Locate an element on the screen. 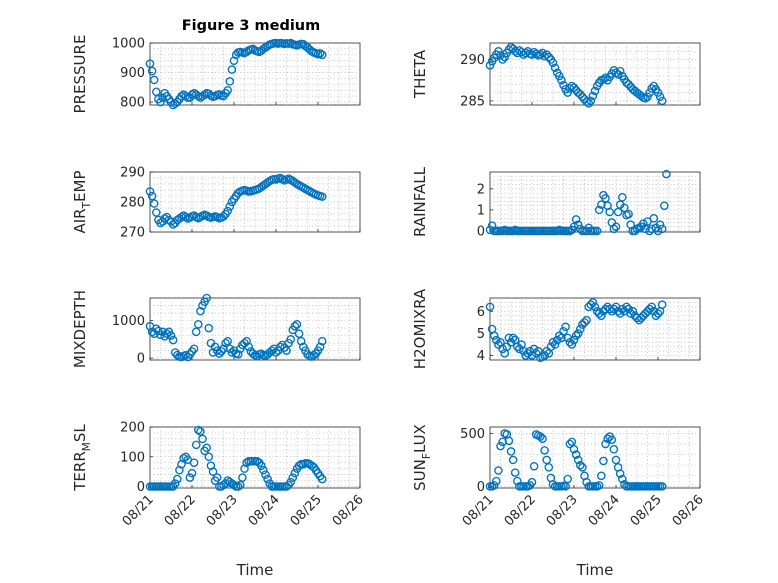  y-tick-label: 270 is located at coordinates (132, 233).